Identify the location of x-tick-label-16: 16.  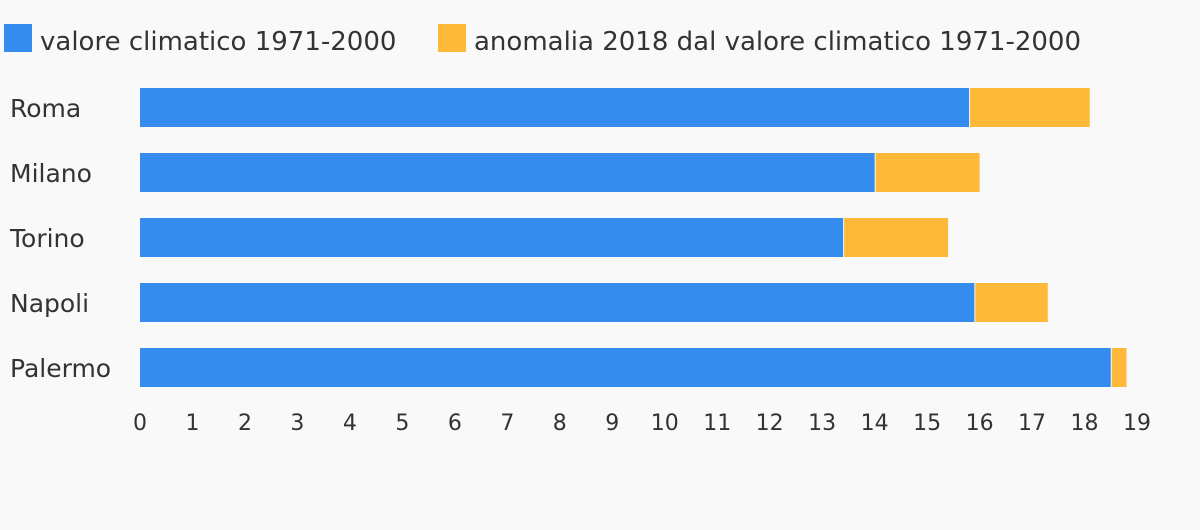
(980, 423).